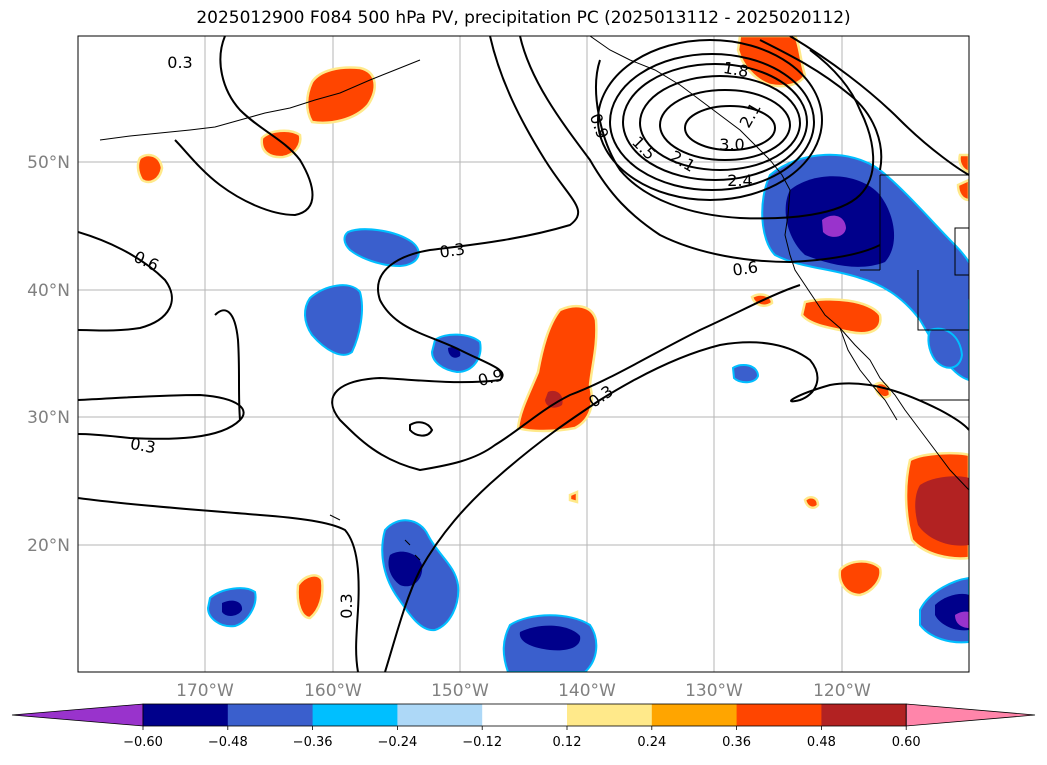  What do you see at coordinates (651, 742) in the screenshot?
I see `colorbar-tick-label: 0.24` at bounding box center [651, 742].